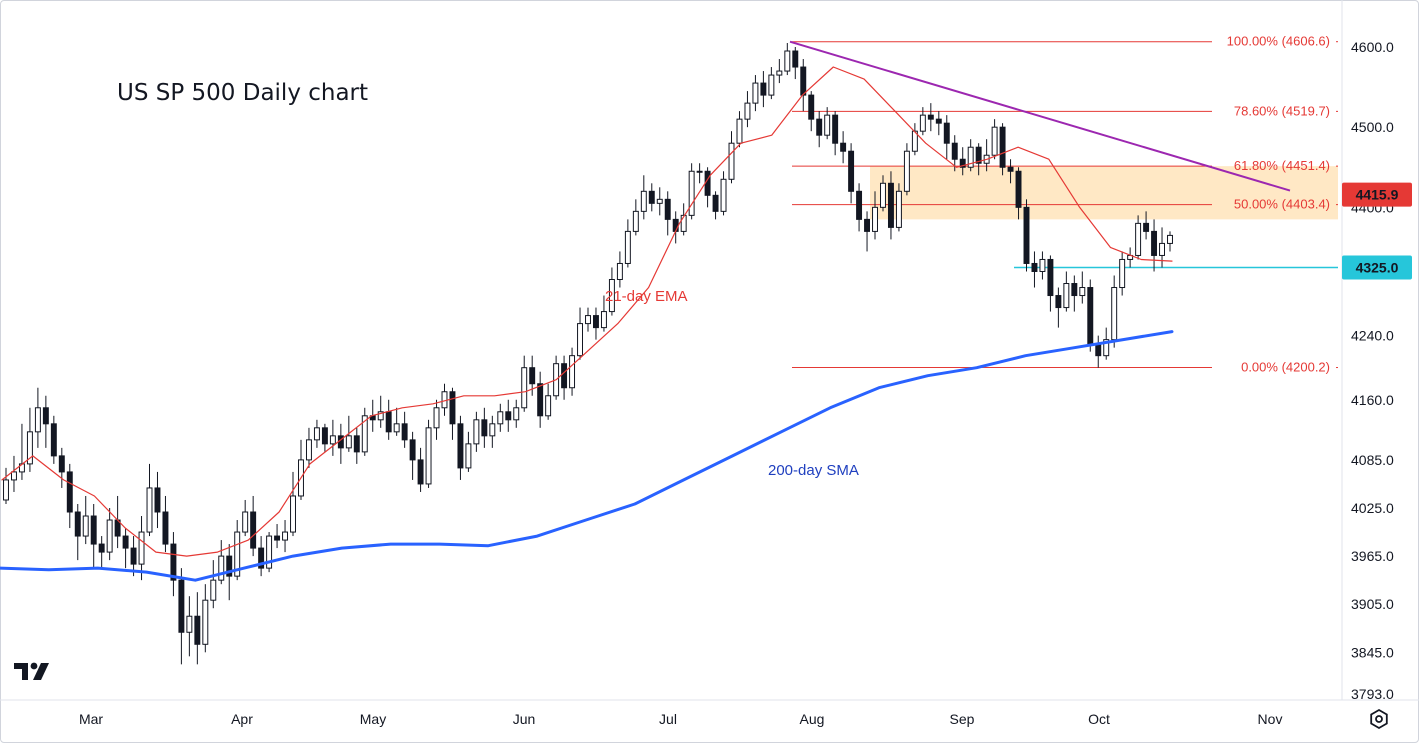 The image size is (1421, 745). I want to click on price-tick-label: 4085.0, so click(1372, 460).